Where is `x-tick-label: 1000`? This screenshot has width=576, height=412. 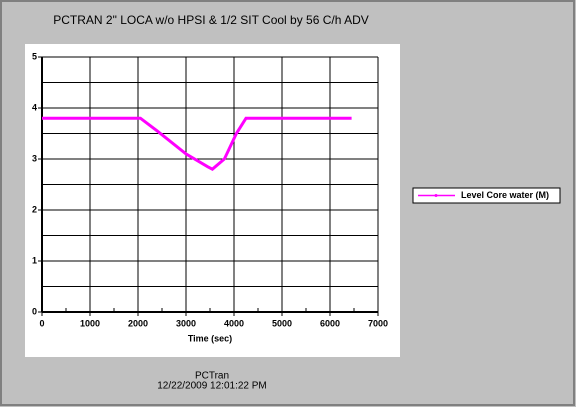 x-tick-label: 1000 is located at coordinates (90, 323).